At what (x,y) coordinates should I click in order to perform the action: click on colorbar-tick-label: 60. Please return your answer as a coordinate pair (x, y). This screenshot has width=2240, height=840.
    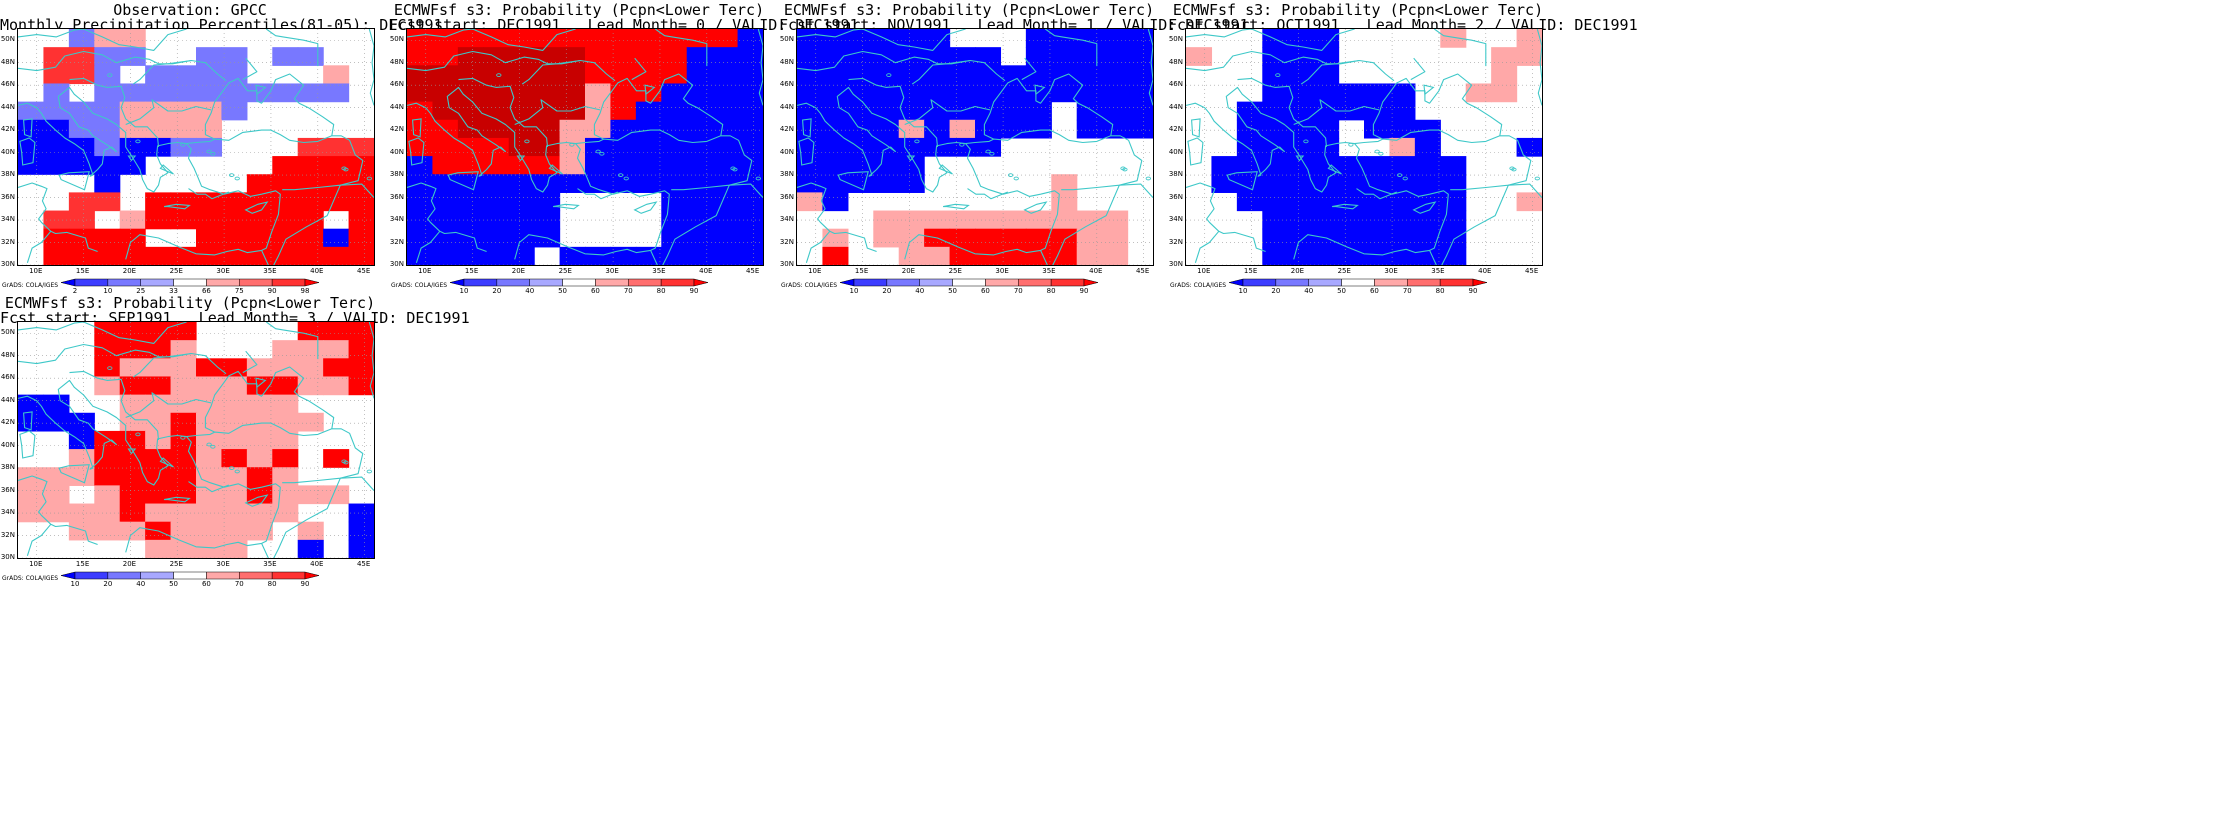
    Looking at the image, I should click on (206, 584).